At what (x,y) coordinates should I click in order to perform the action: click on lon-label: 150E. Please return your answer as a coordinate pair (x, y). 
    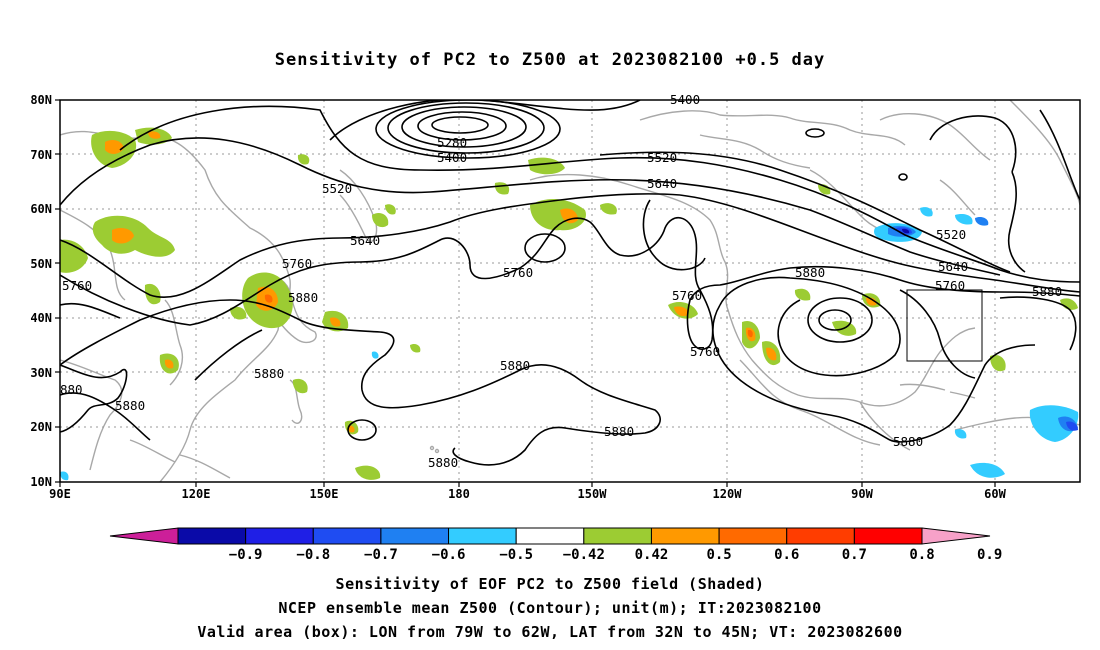
    Looking at the image, I should click on (324, 494).